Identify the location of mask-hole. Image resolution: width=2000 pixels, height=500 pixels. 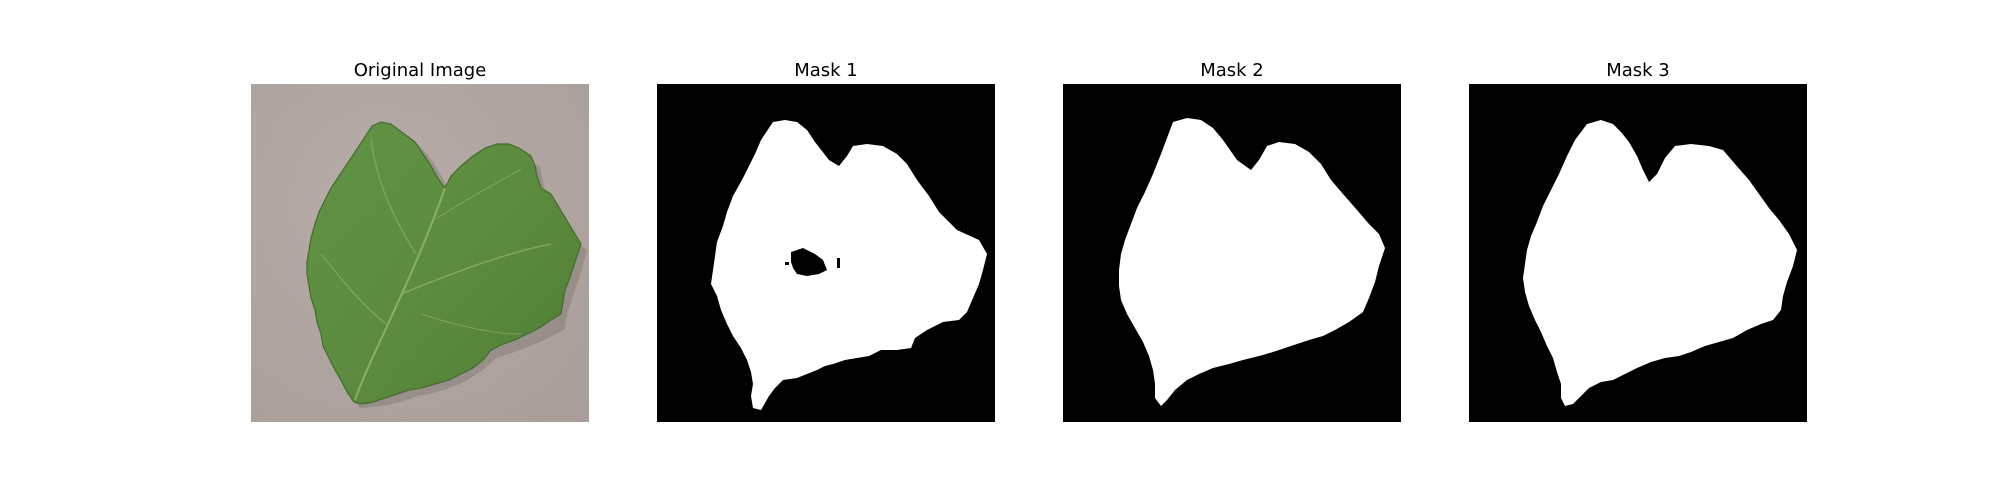
(809, 262).